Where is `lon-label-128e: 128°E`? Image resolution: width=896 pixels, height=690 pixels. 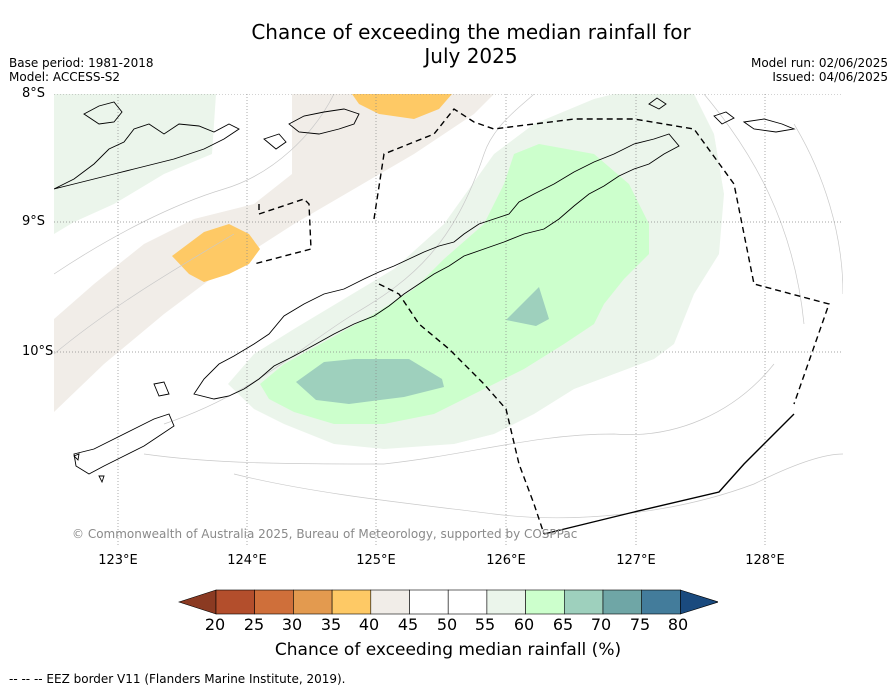
lon-label-128e: 128°E is located at coordinates (765, 560).